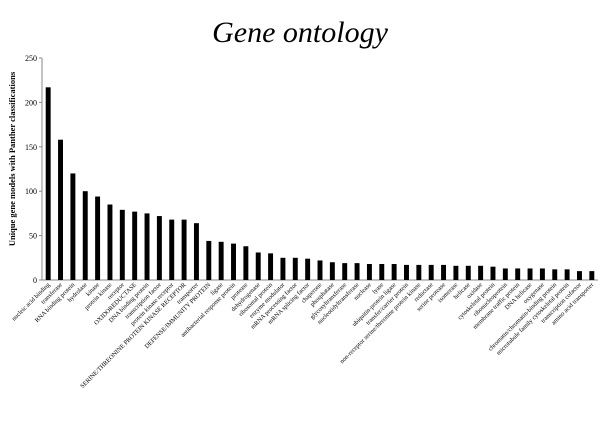  I want to click on y-ticks: 0 50 100 150 200 250, so click(33, 169).